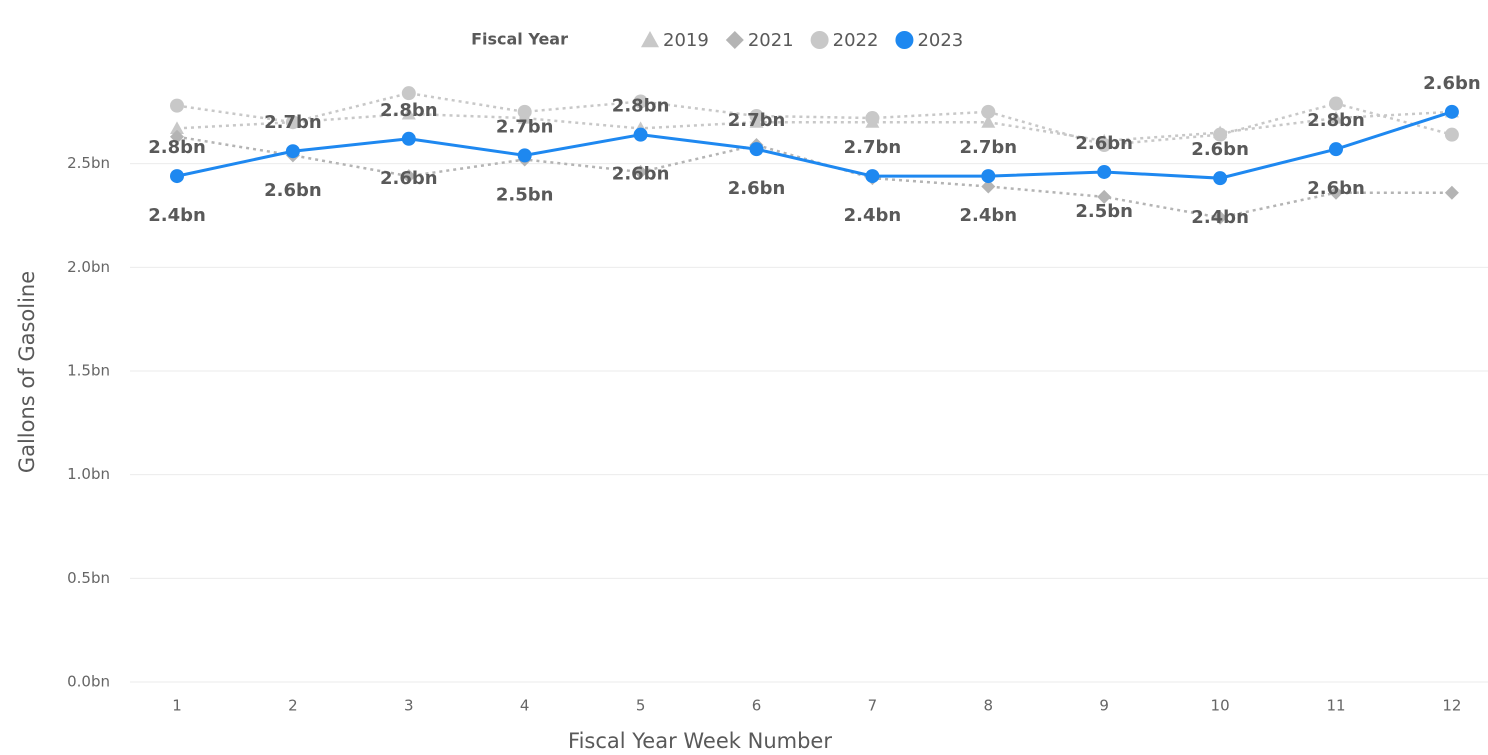  Describe the element at coordinates (88, 163) in the screenshot. I see `y-tick-label: 2.5bn` at that location.